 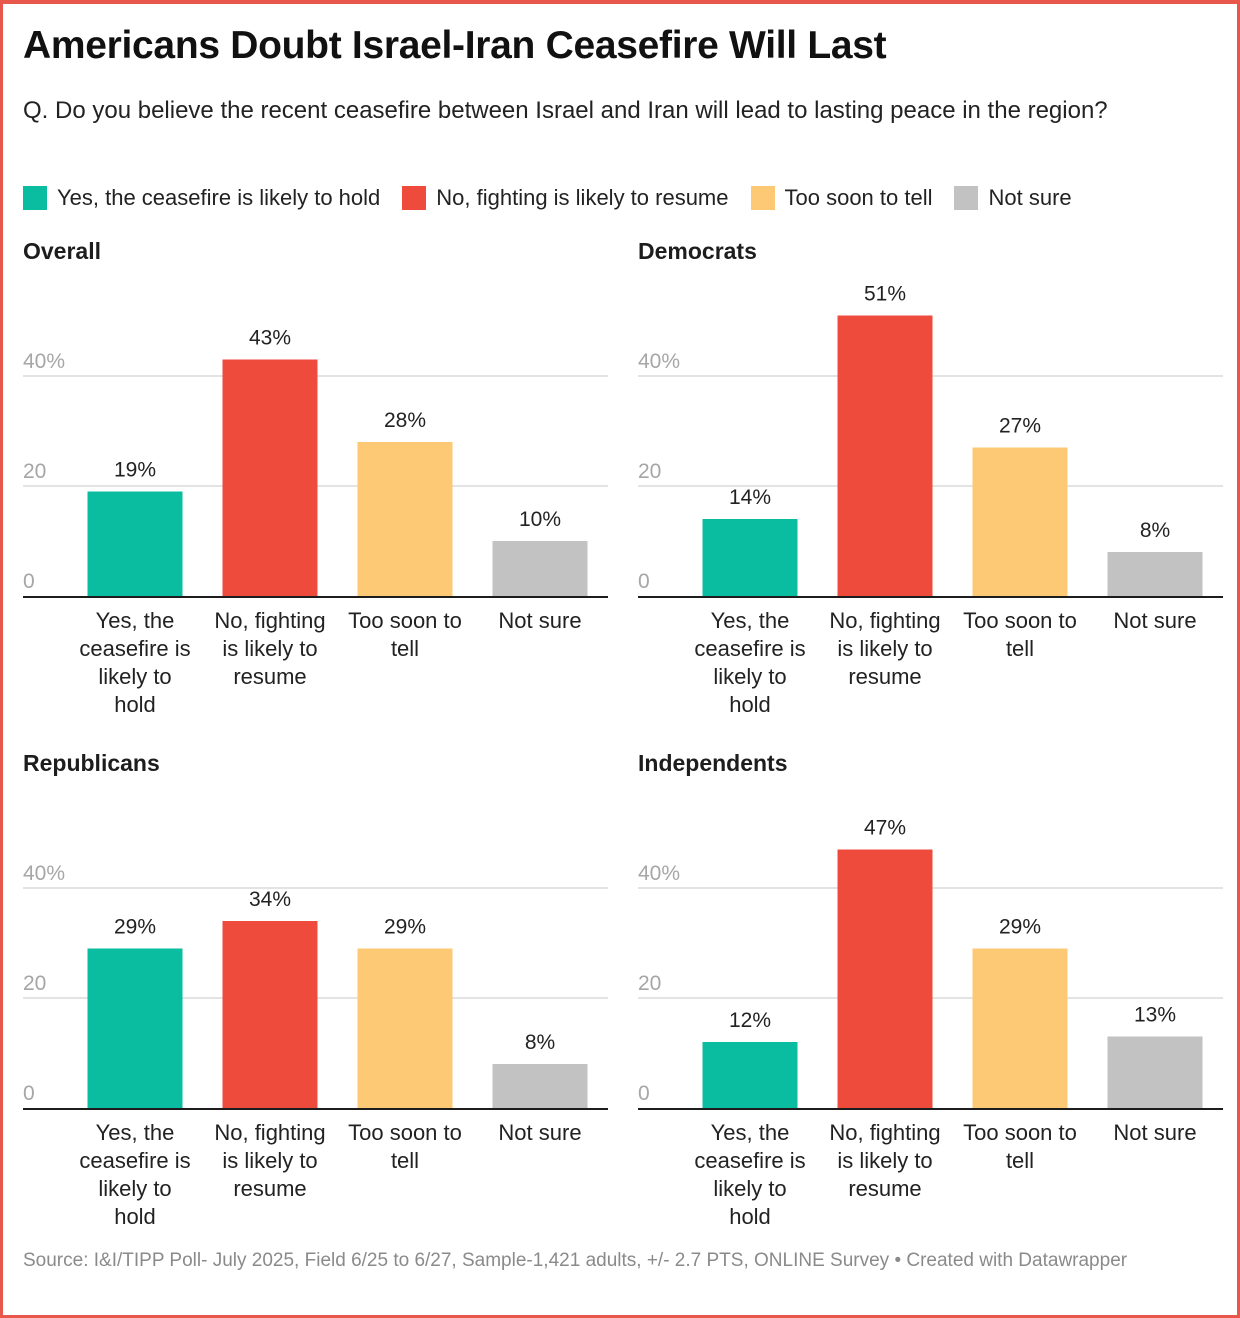 What do you see at coordinates (135, 927) in the screenshot?
I see `value-label-yes-the-ceasefire-is-likely-to-hold: 29%` at bounding box center [135, 927].